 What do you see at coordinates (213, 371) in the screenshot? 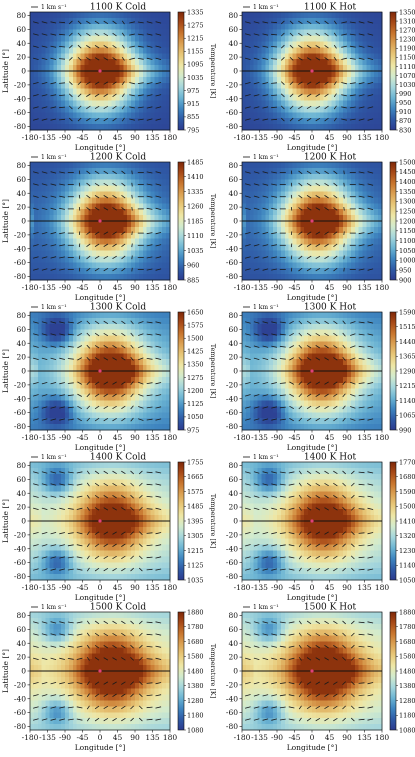
I see `colorbar-label: Temperature [K]` at bounding box center [213, 371].